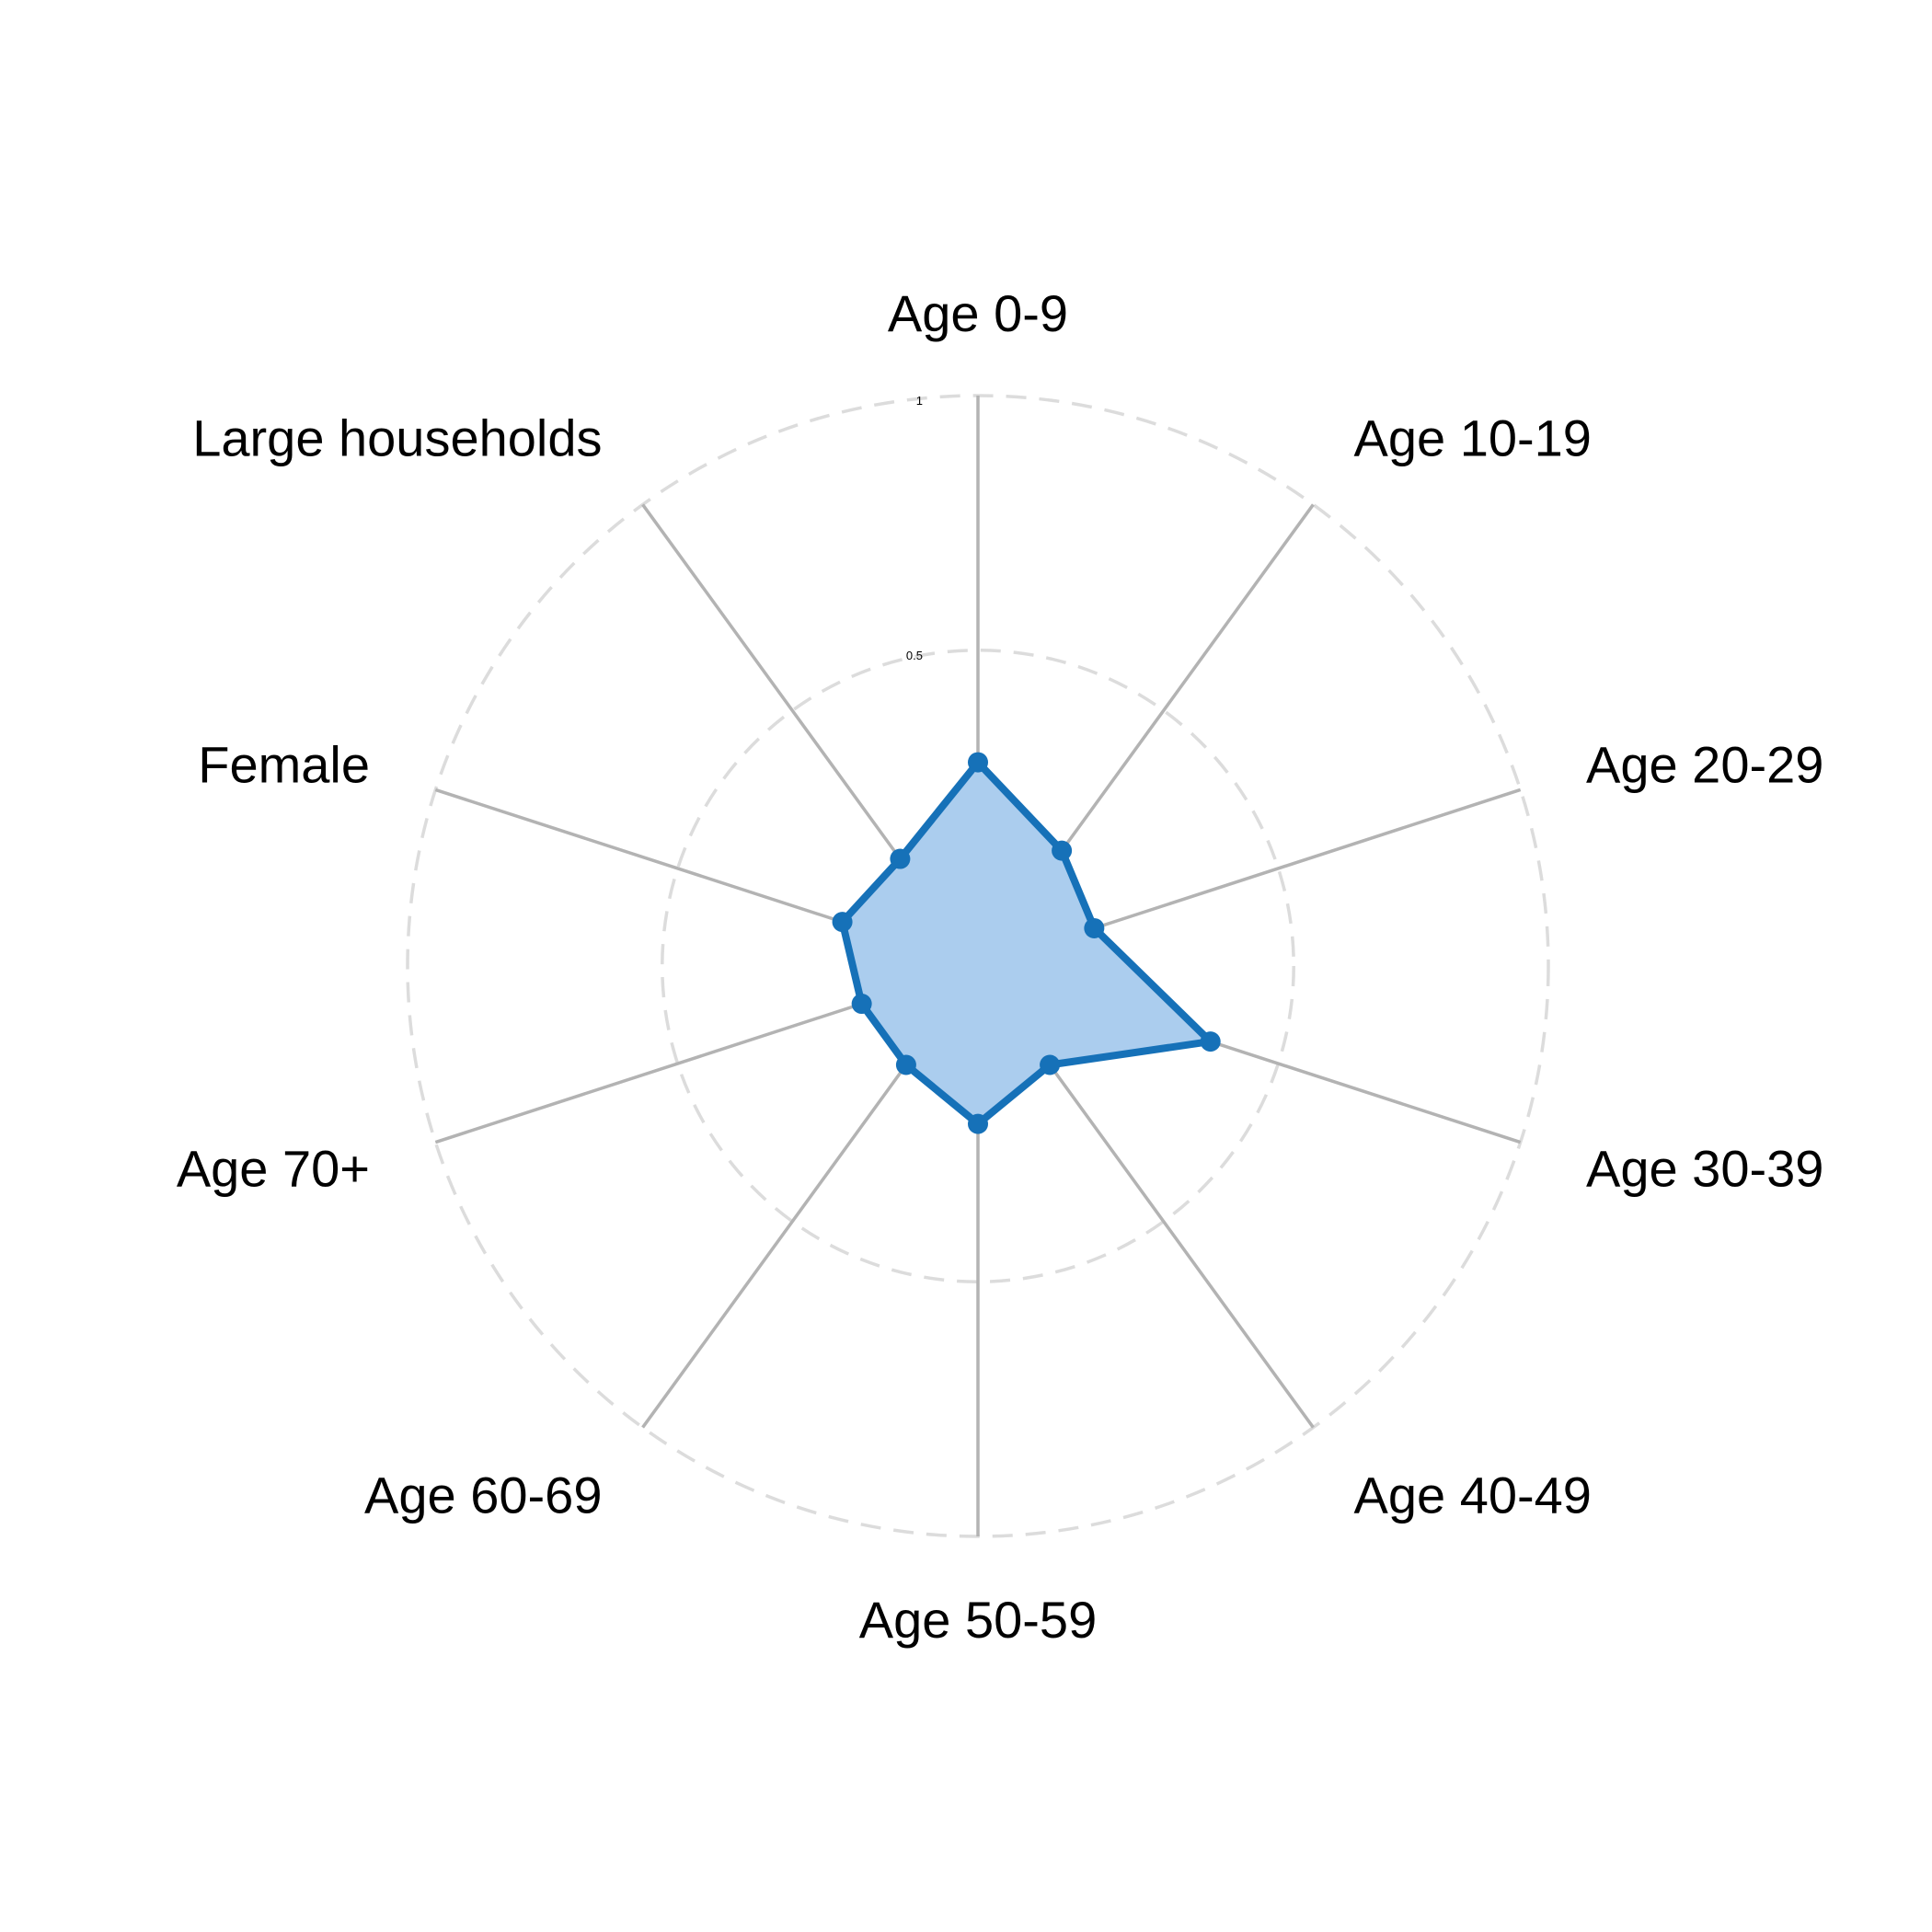  What do you see at coordinates (978, 1620) in the screenshot?
I see `category-label: Age 50-59` at bounding box center [978, 1620].